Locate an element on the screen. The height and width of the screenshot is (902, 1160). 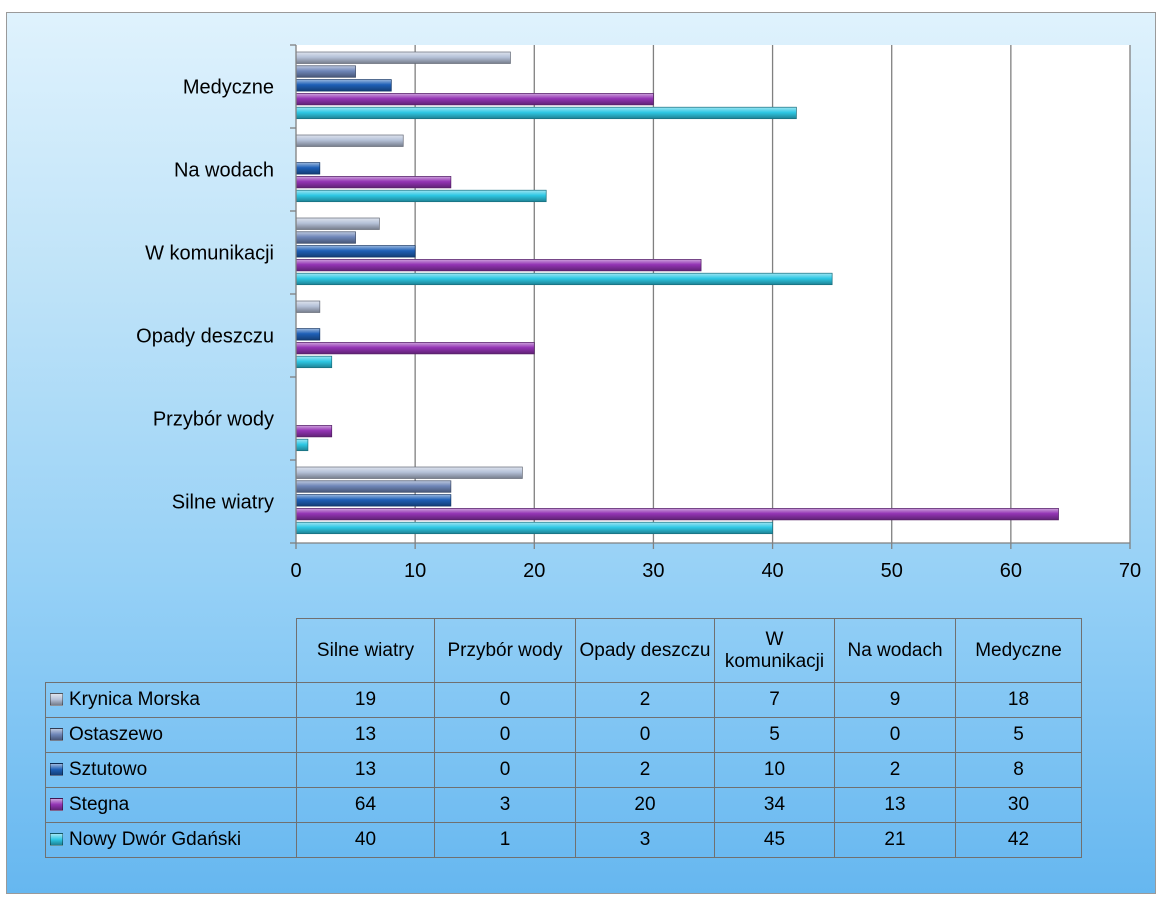
table-cell: 42 is located at coordinates (1019, 840).